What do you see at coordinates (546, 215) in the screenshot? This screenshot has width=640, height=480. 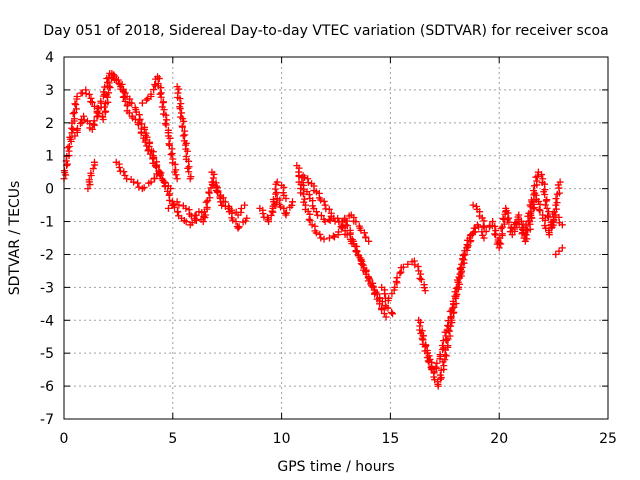 I see `series-sat-track-s` at bounding box center [546, 215].